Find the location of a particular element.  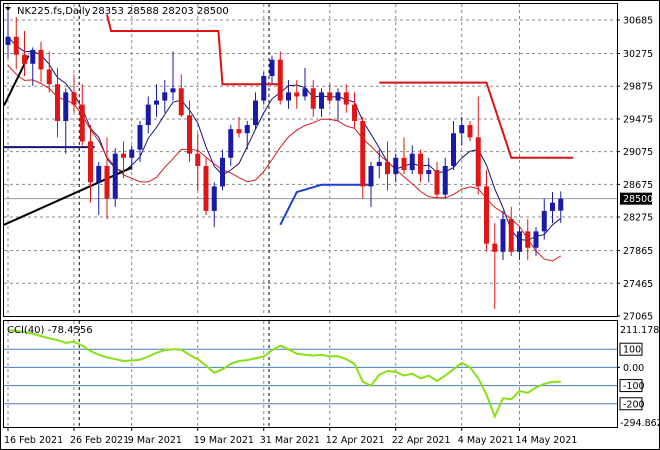

price-tick-label: 28275 is located at coordinates (638, 218).